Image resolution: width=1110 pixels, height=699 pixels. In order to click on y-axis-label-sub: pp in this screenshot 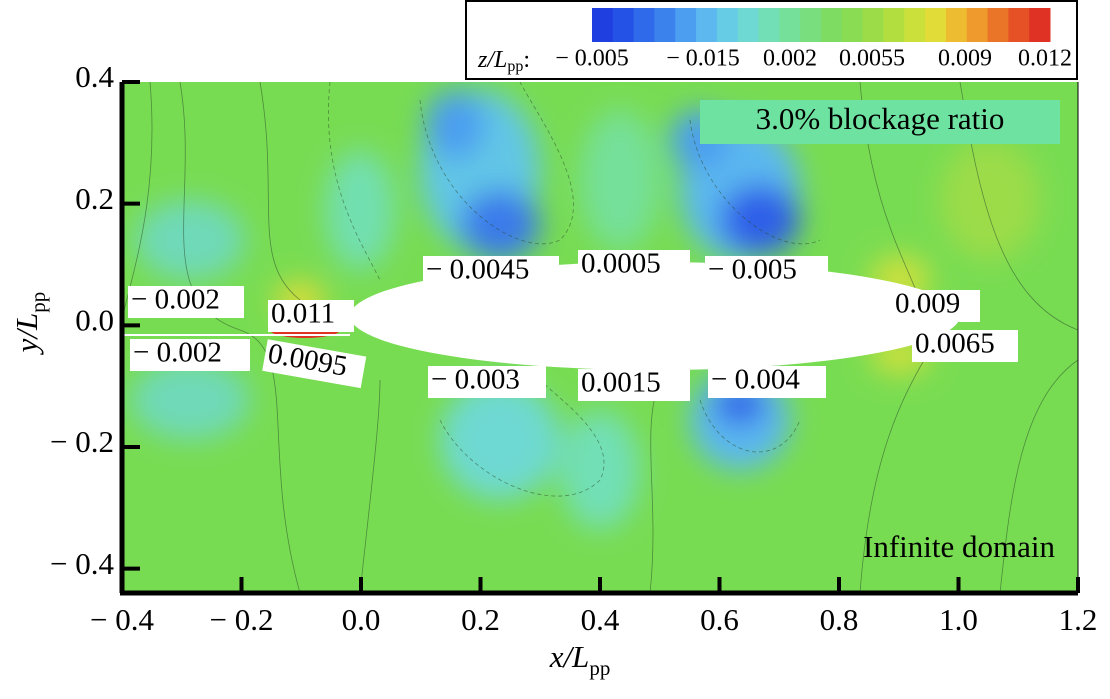, I will do `click(38, 302)`.